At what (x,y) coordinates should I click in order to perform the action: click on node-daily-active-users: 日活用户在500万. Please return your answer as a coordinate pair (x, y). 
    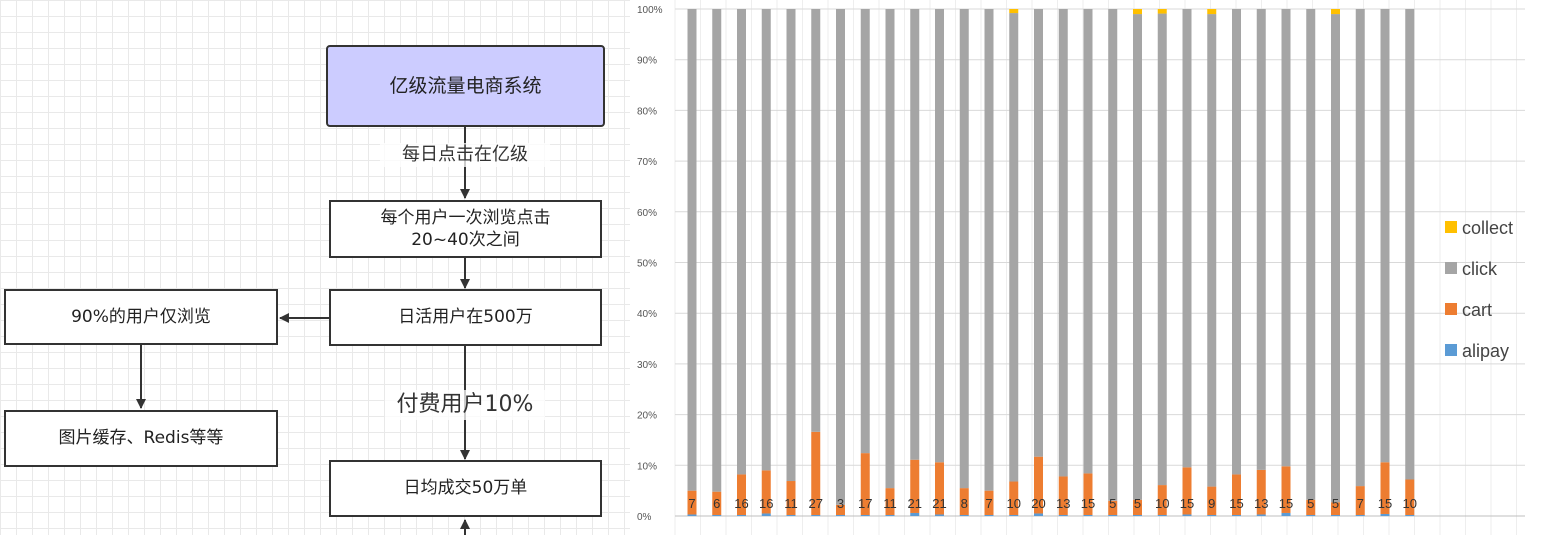
    Looking at the image, I should click on (465, 317).